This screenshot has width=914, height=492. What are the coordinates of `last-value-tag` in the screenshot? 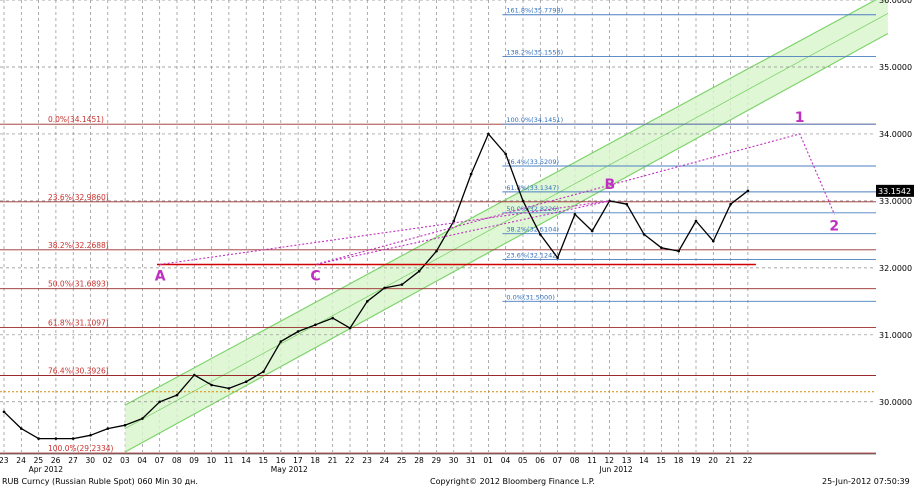 It's located at (895, 190).